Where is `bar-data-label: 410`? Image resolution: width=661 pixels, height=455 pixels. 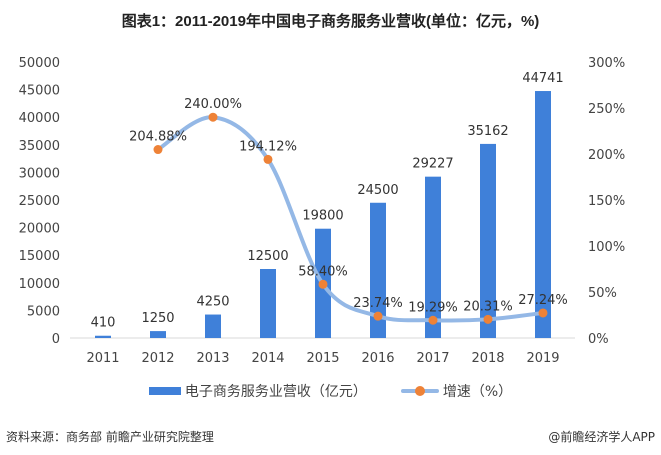 bar-data-label: 410 is located at coordinates (103, 323).